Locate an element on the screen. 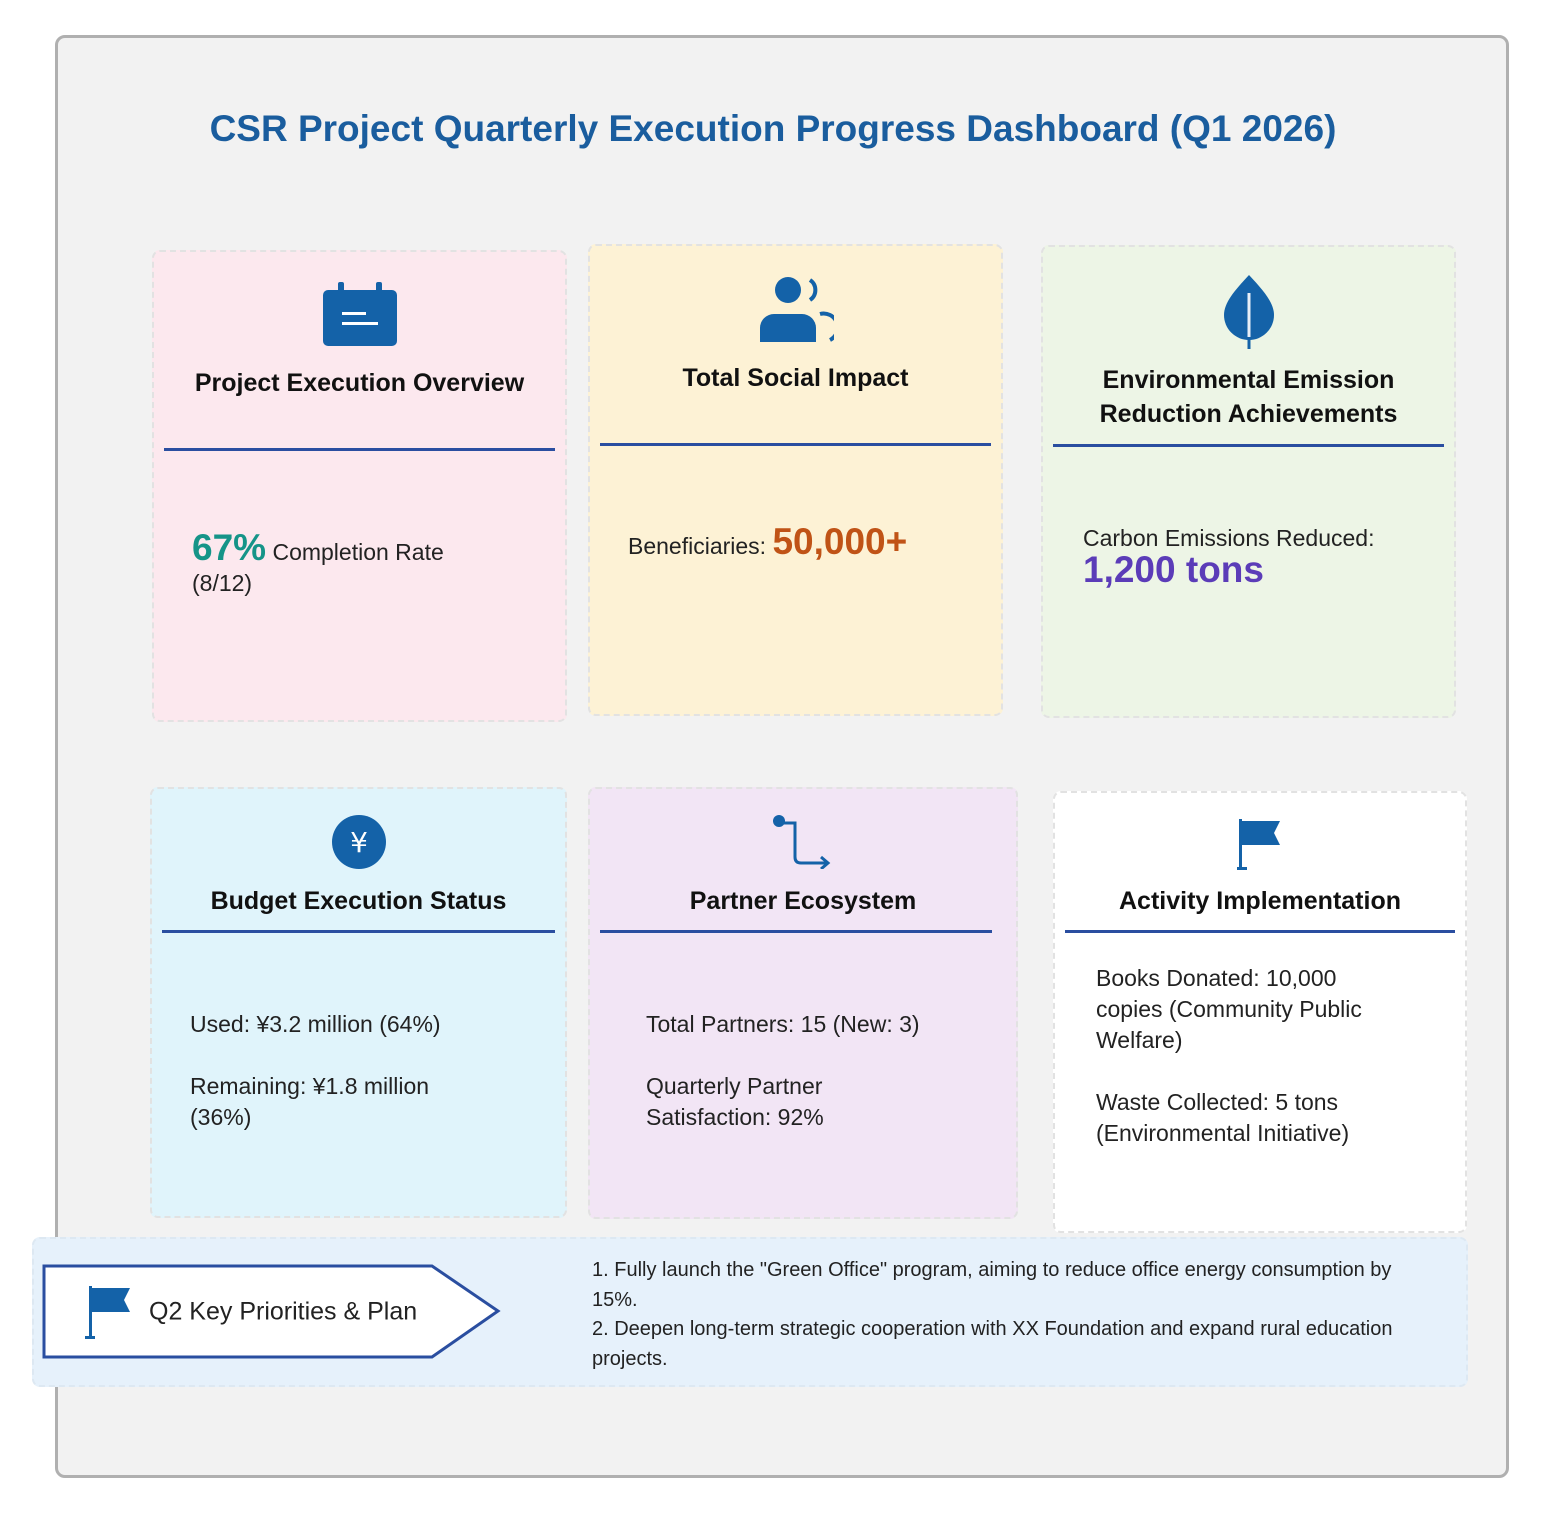  calendar-icon is located at coordinates (359, 316).